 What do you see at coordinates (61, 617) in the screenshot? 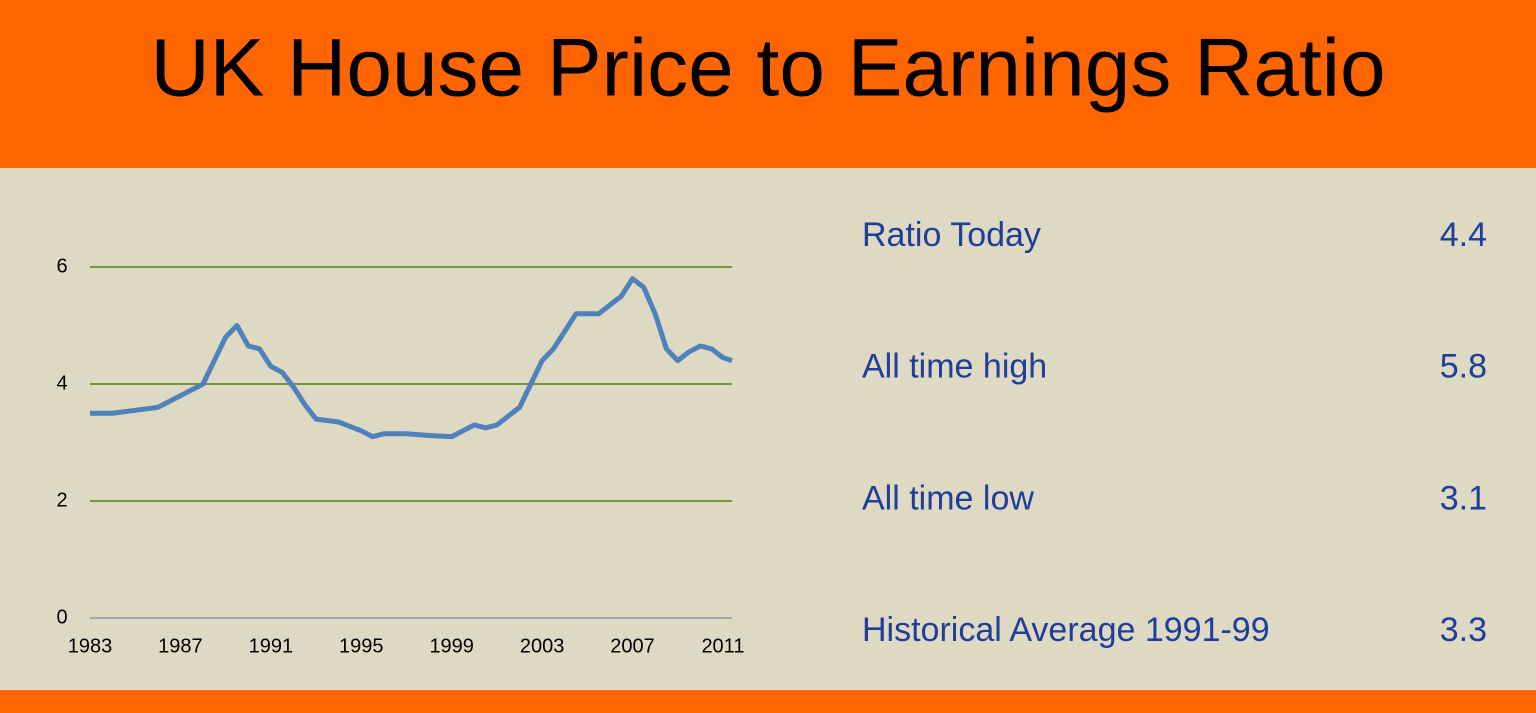
I see `y-tick-label: 0` at bounding box center [61, 617].